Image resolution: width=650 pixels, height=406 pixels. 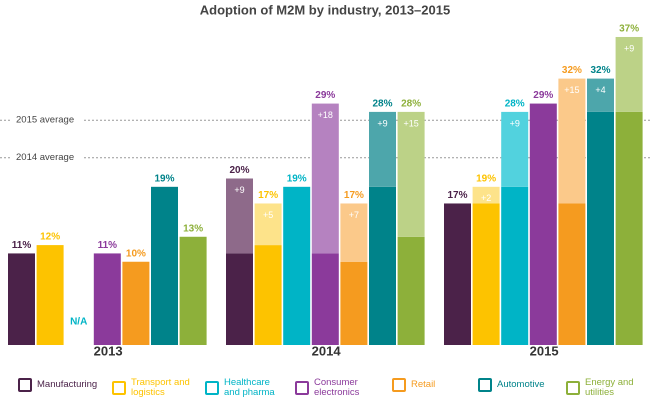 I want to click on legend-label: Automotive, so click(x=521, y=384).